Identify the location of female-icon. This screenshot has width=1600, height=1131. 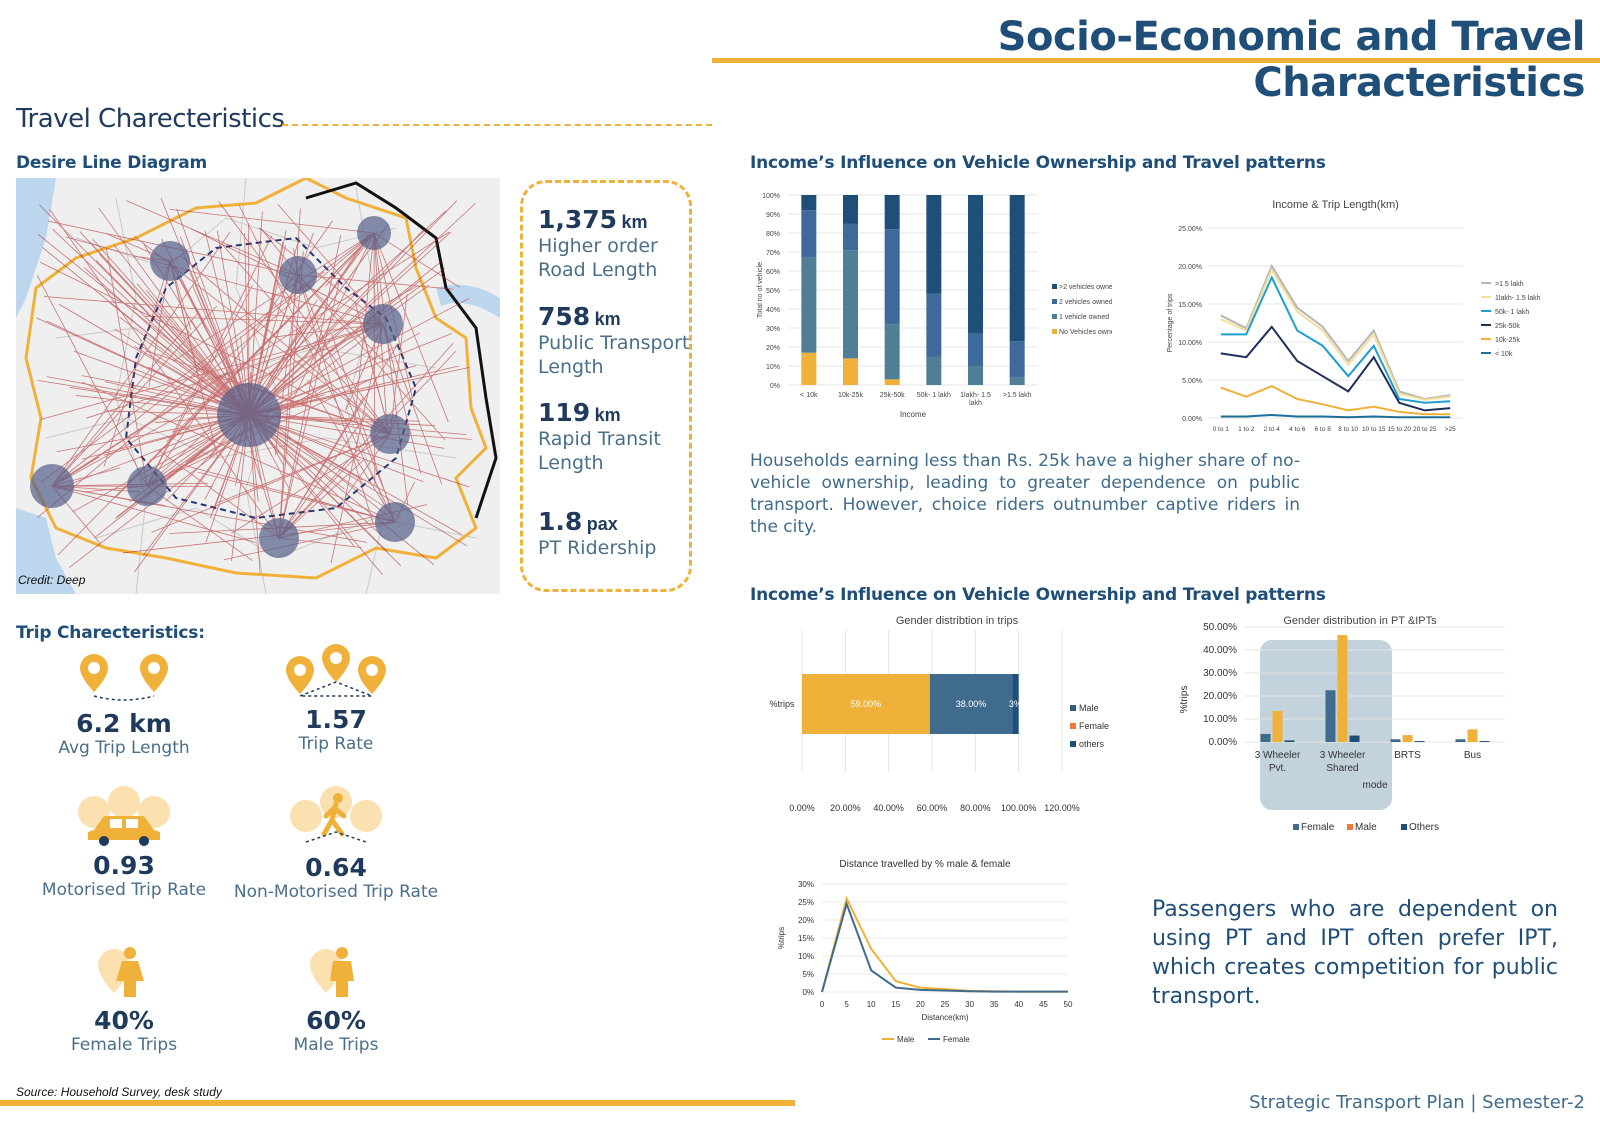
(121, 972).